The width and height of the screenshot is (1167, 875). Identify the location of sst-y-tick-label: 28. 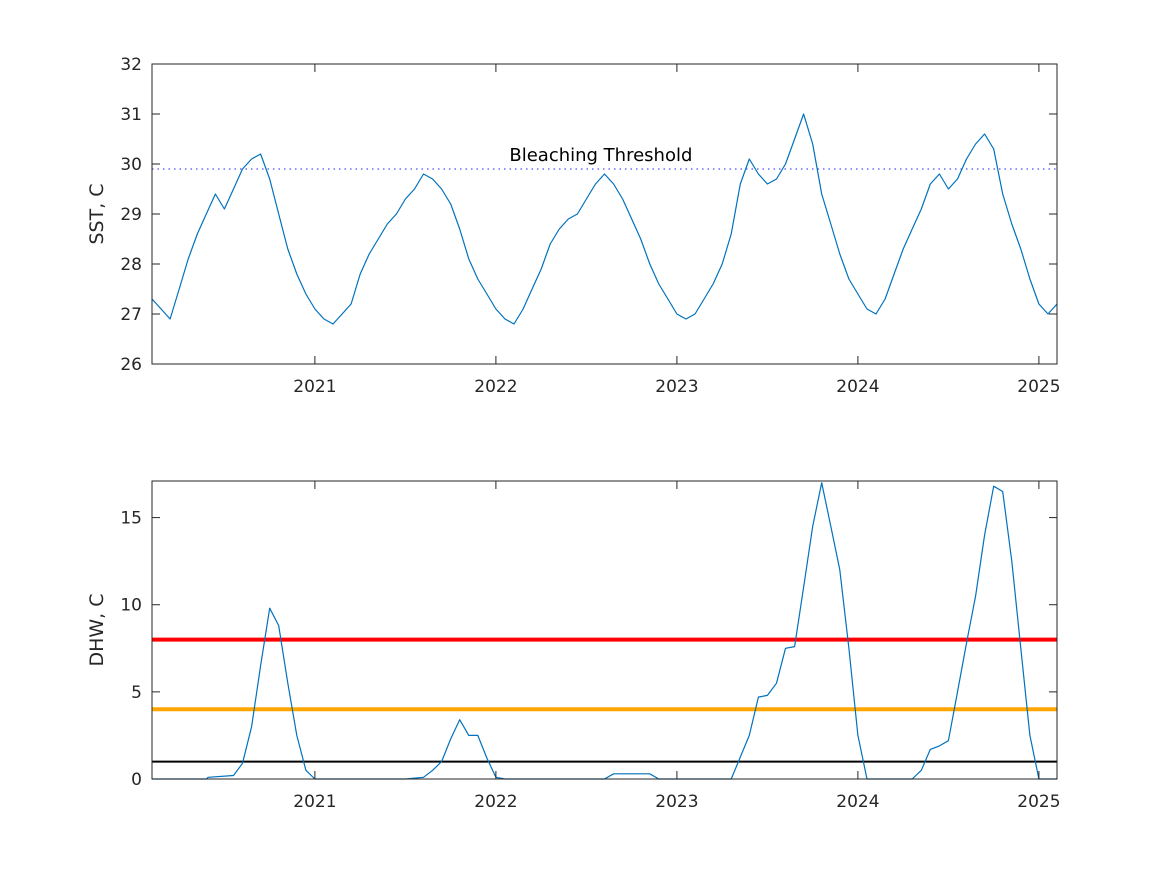
(131, 265).